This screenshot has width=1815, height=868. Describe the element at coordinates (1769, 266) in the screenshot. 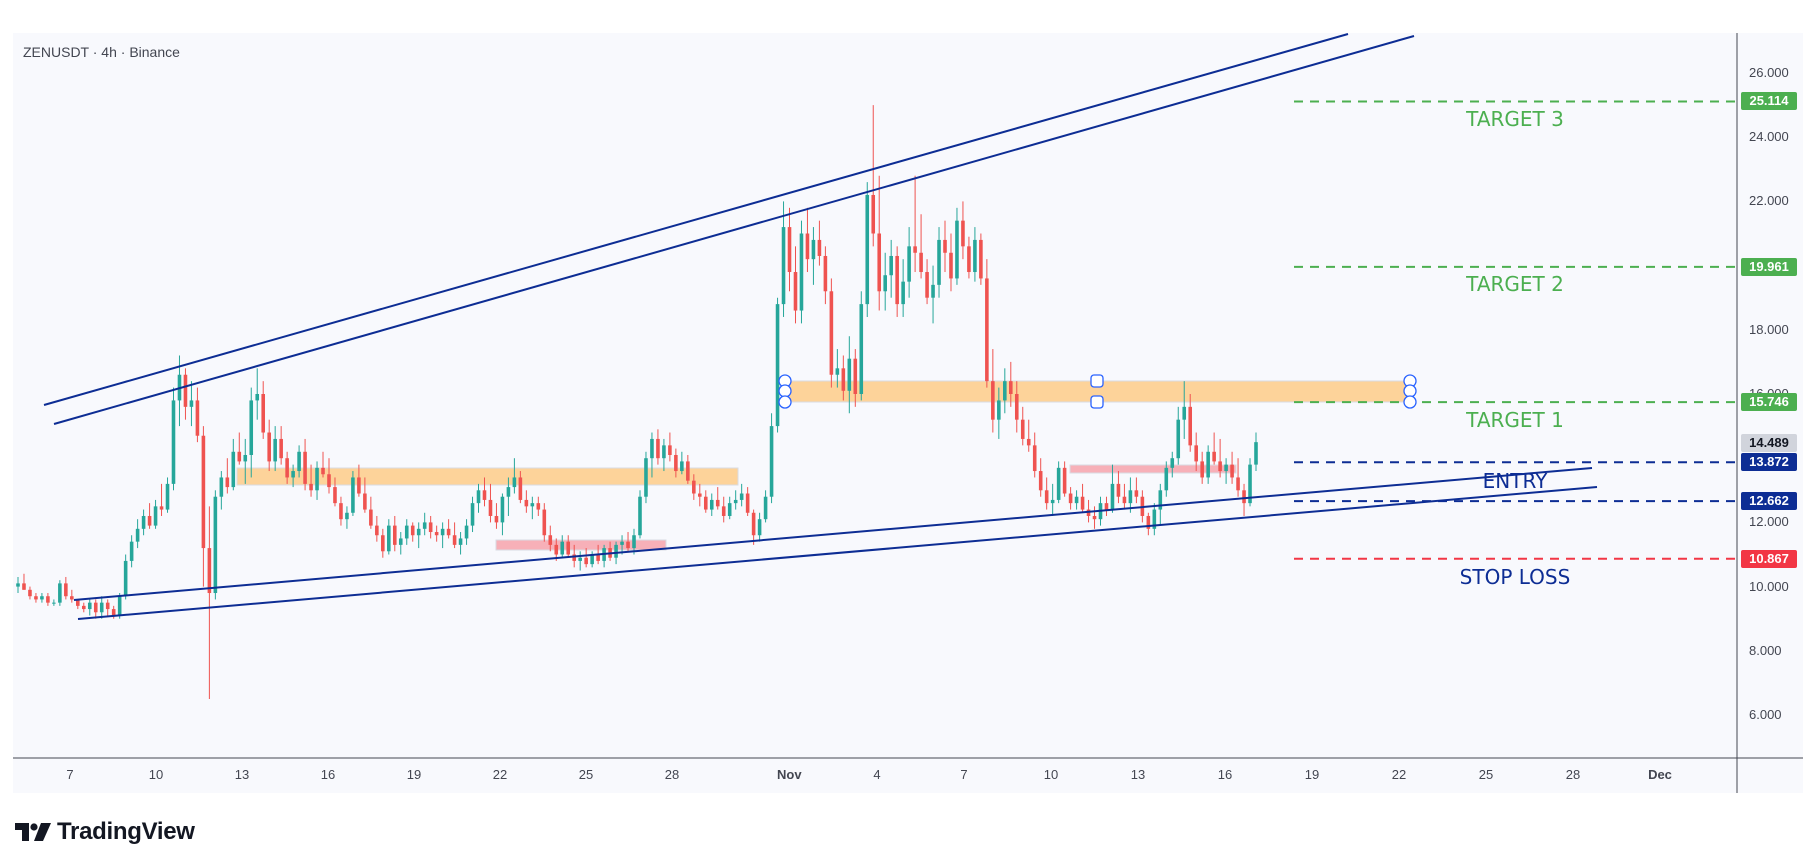

I see `price-tag: 19.961` at that location.